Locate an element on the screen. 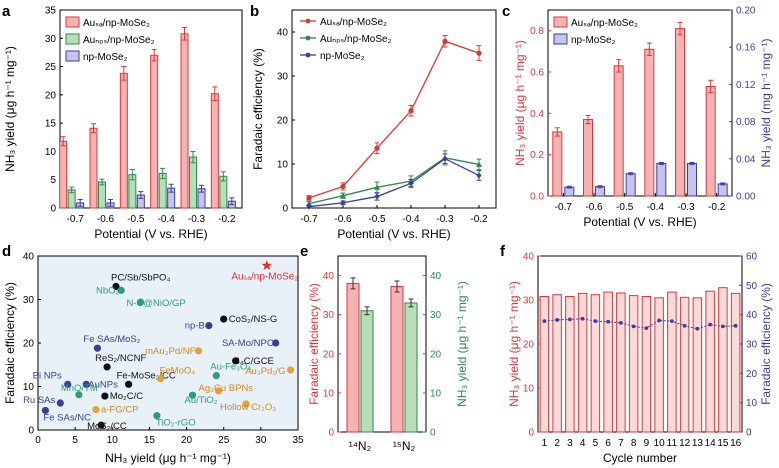  panel-b-legend-label: Auₛₐ/np-MoSe₂ is located at coordinates (353, 22).